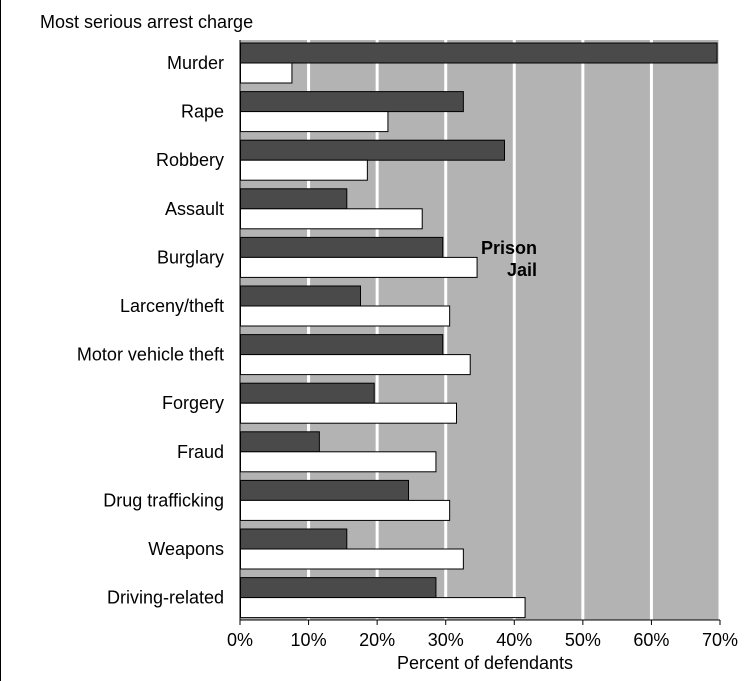 The image size is (745, 681). I want to click on category-label: Murder, so click(195, 63).